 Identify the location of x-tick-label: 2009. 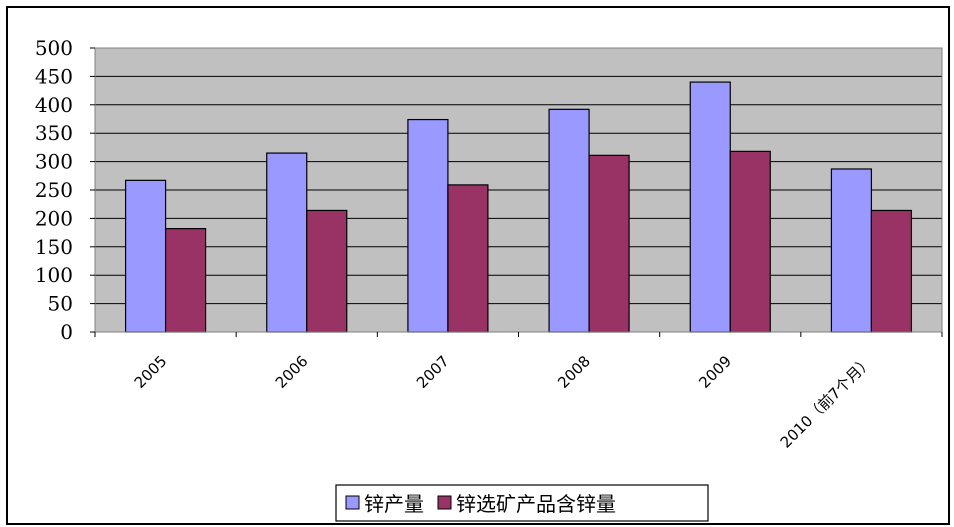
(715, 372).